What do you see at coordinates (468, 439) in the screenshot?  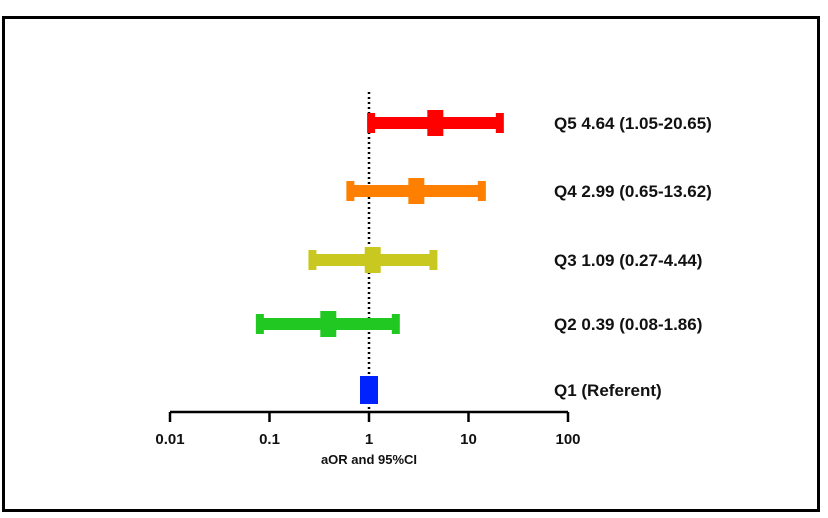 I see `x-tick-label: 10` at bounding box center [468, 439].